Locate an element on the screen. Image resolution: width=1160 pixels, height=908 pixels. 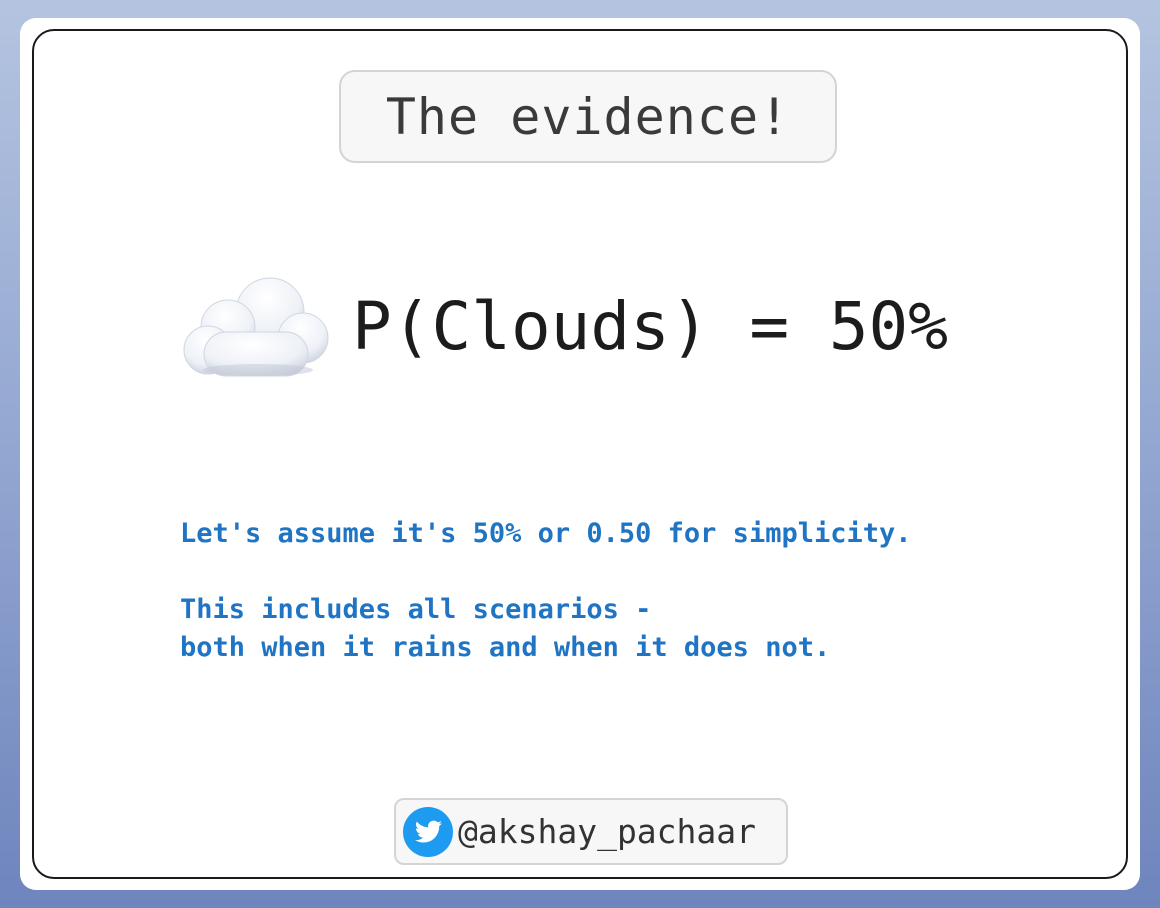
formula-row: P(Clouds) = 50% is located at coordinates (563, 326).